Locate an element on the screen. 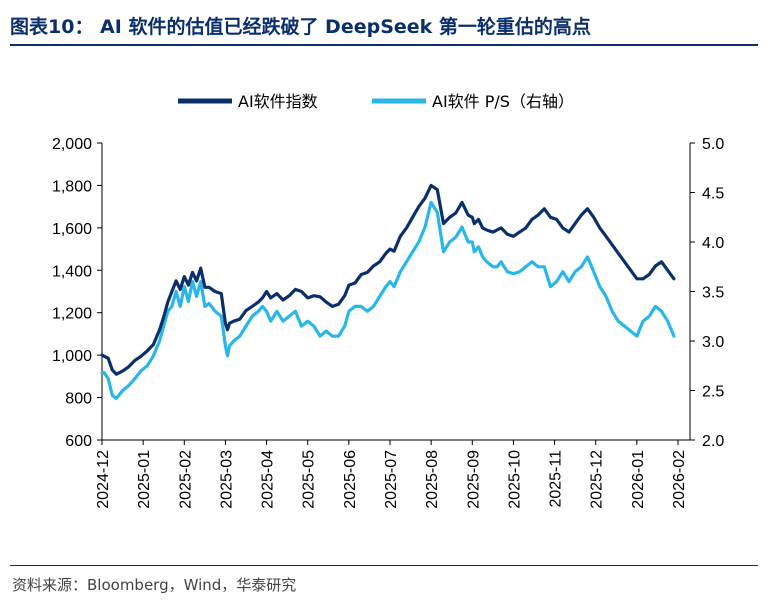 The height and width of the screenshot is (614, 768). right-tick-label: 4.5 is located at coordinates (713, 194).